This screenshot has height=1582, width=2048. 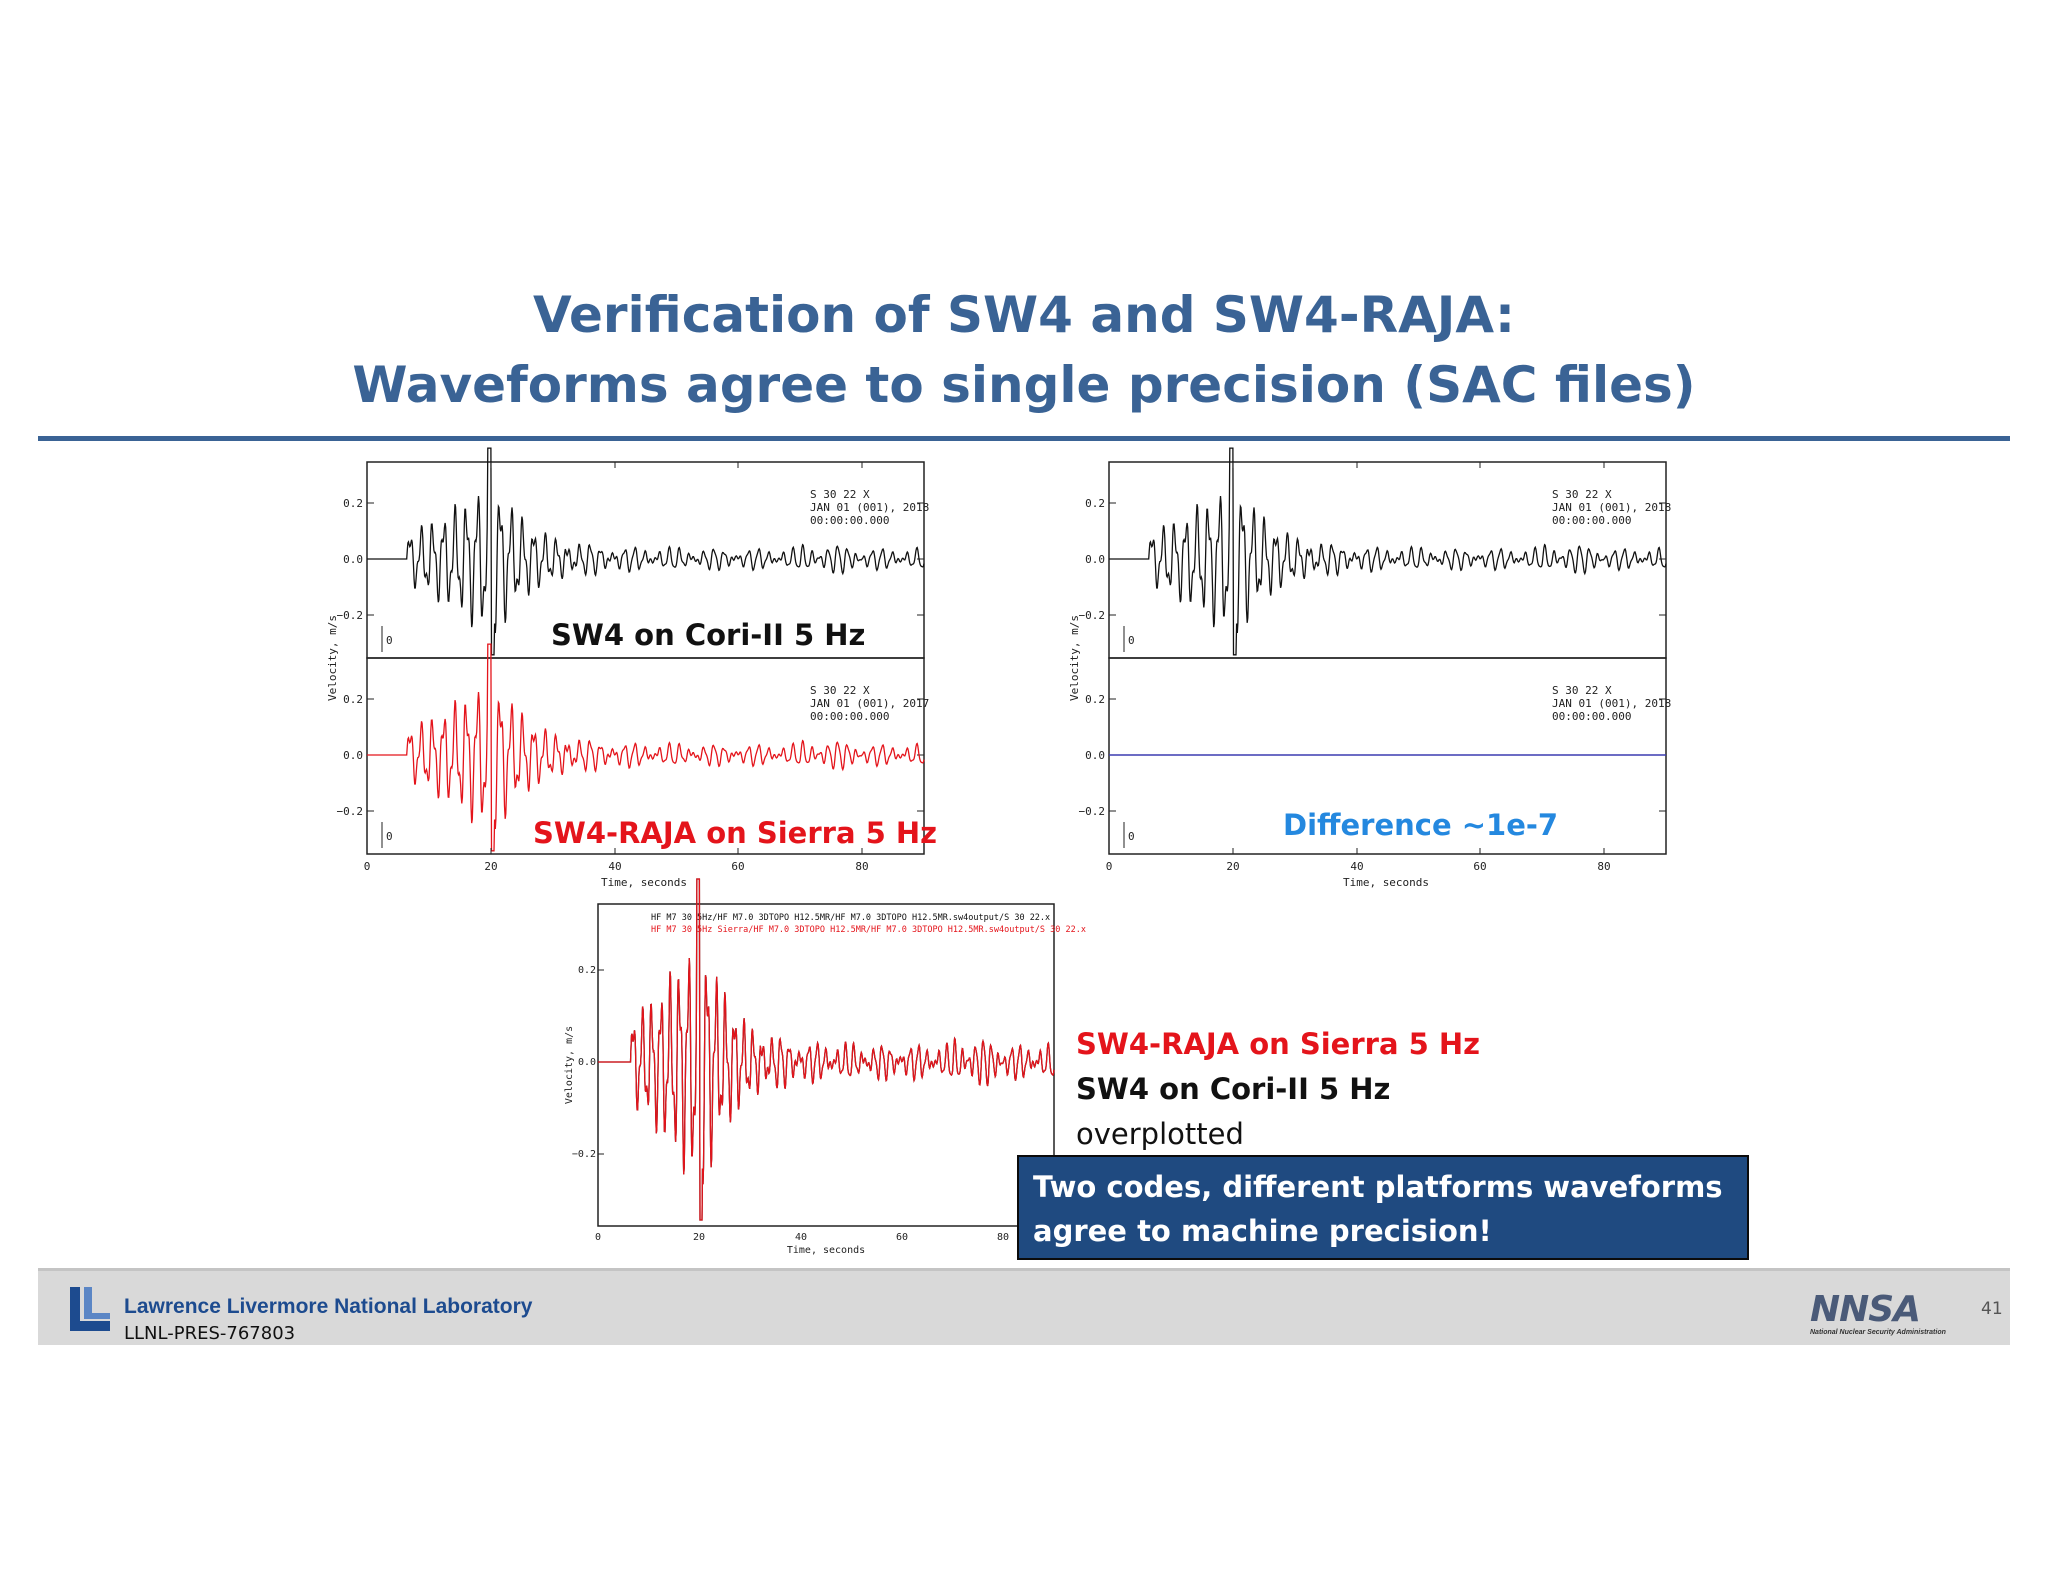 I want to click on nnsa-subtitle: National Nuclear Security Administration, so click(x=1878, y=1332).